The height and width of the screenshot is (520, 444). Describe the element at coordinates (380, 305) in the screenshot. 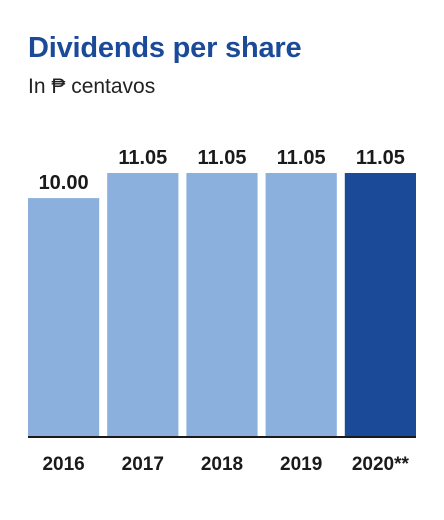

I see `bar-2020` at that location.